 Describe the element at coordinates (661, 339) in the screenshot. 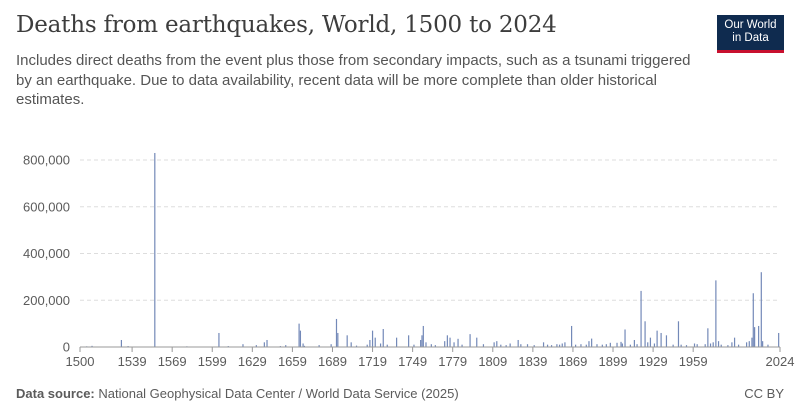

I see `bar-1935` at that location.